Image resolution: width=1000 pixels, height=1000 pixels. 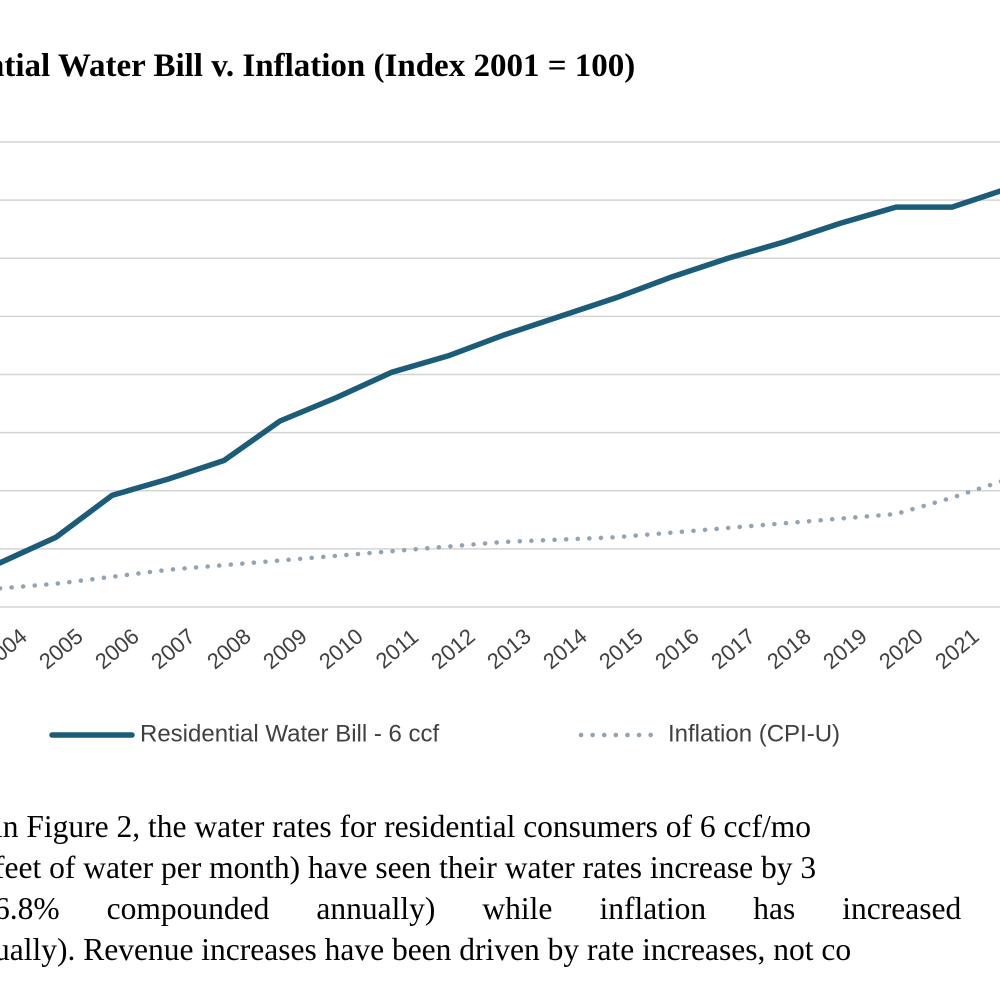 I want to click on x-tick-label: 2006, so click(x=117, y=648).